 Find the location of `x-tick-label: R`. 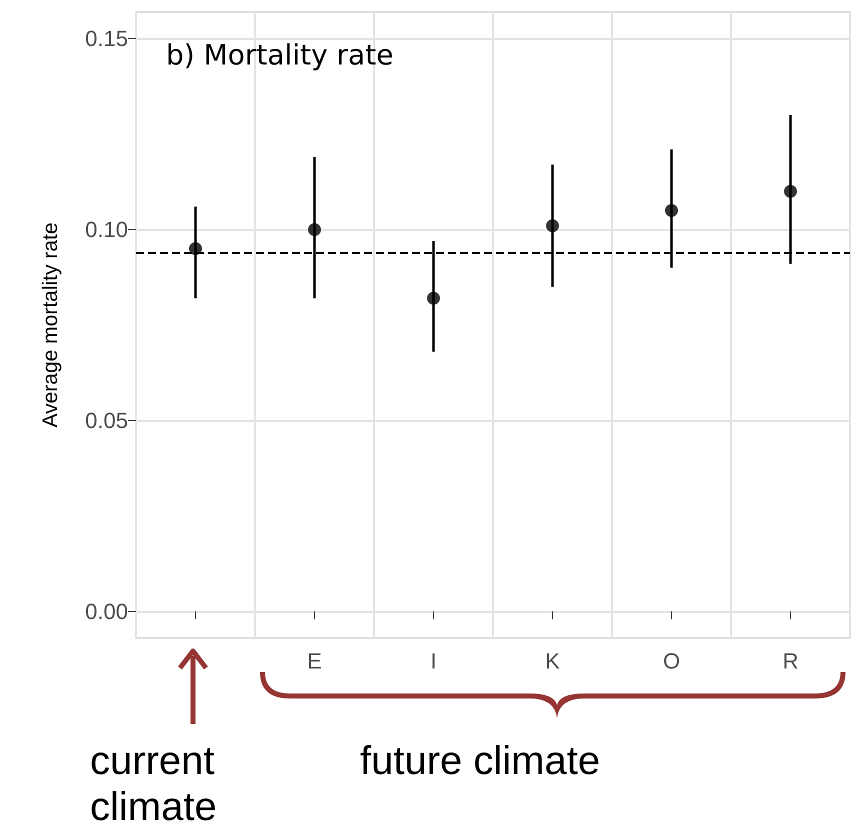

x-tick-label: R is located at coordinates (790, 661).